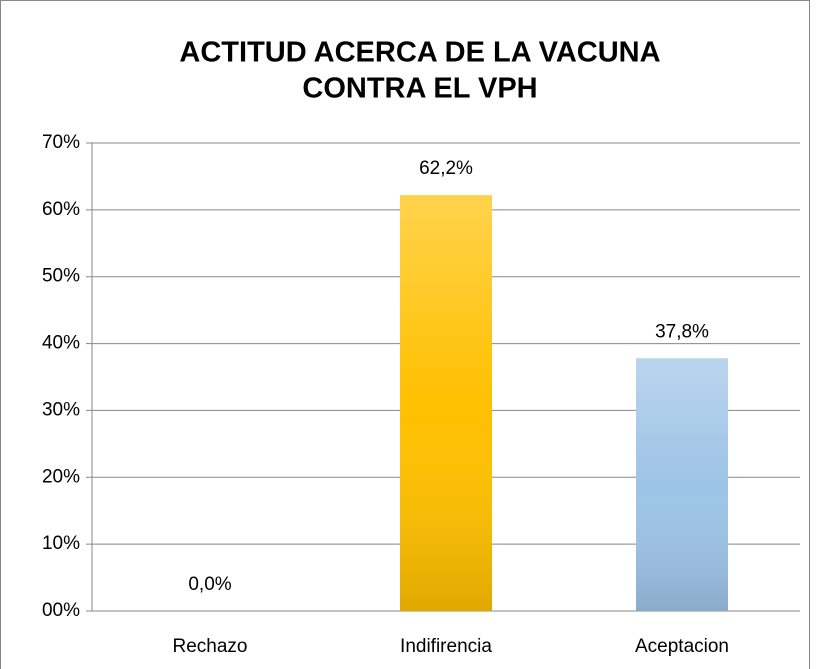 This screenshot has height=669, width=818. What do you see at coordinates (446, 646) in the screenshot?
I see `x-tick-label: Indifirencia` at bounding box center [446, 646].